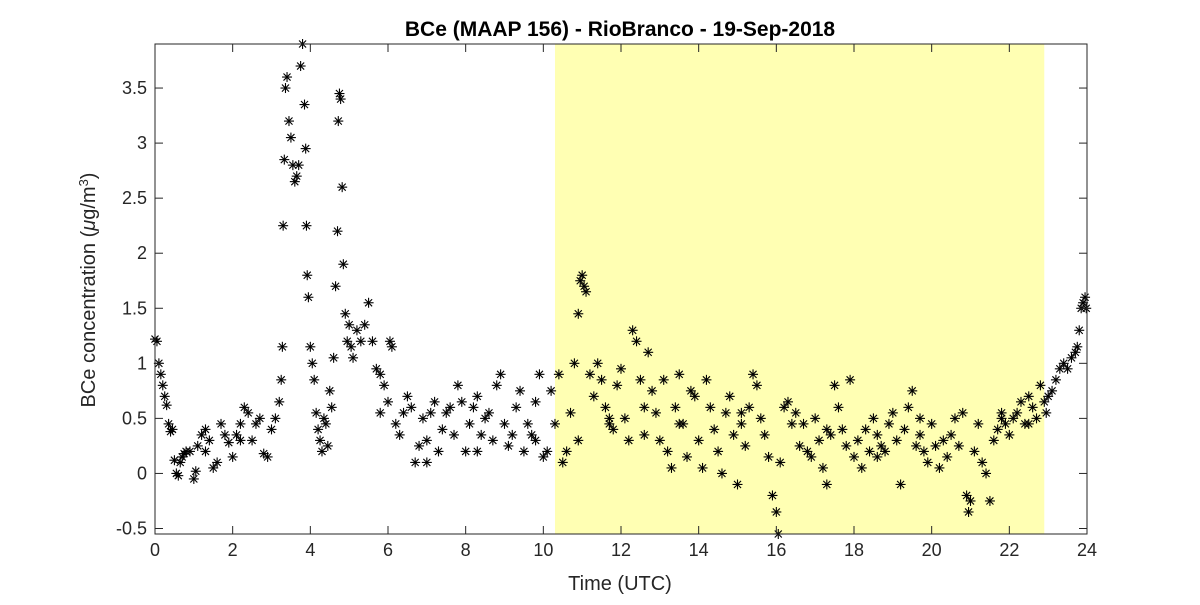 The image size is (1200, 605). Describe the element at coordinates (699, 550) in the screenshot. I see `x-tick-label: 14` at that location.